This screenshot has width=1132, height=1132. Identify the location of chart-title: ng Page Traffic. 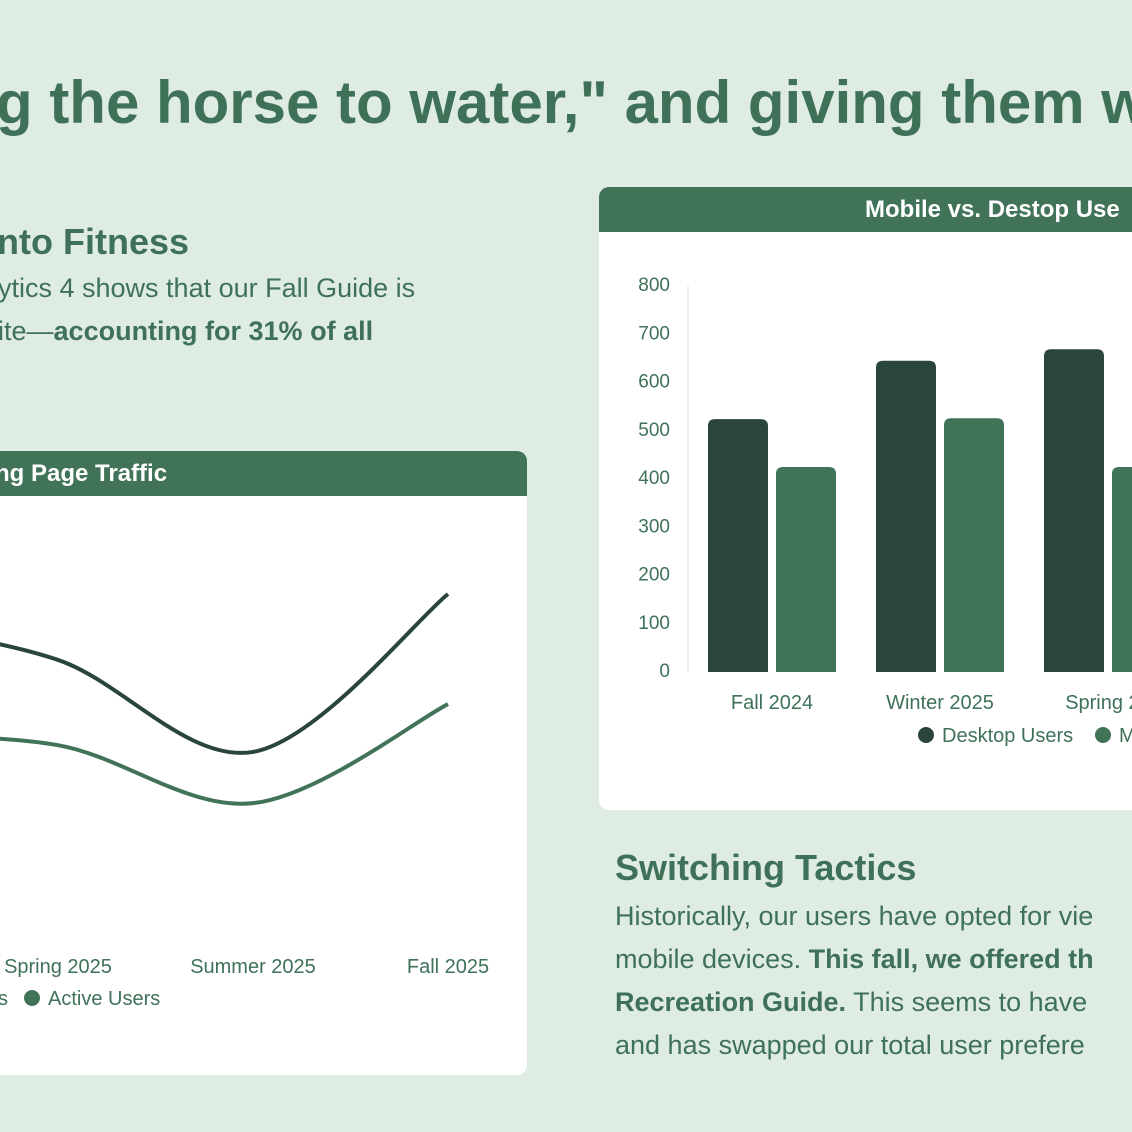
(83, 473).